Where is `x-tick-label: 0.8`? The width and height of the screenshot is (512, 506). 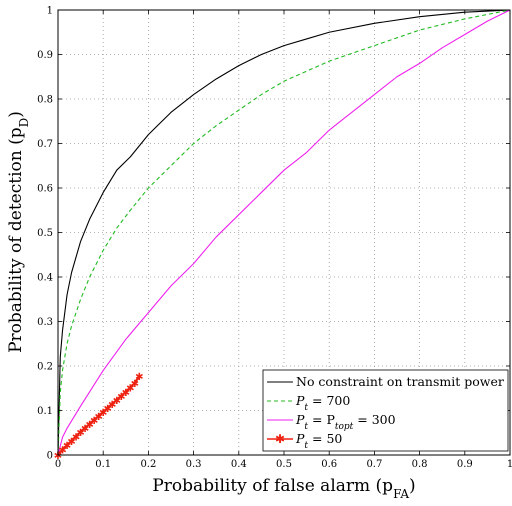 x-tick-label: 0.8 is located at coordinates (420, 464).